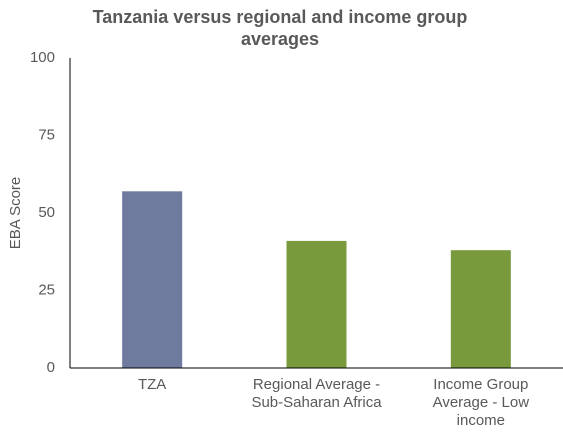 The width and height of the screenshot is (563, 444). What do you see at coordinates (316, 393) in the screenshot?
I see `x-tick-label: Regional Average - Sub-Saharan Africa` at bounding box center [316, 393].